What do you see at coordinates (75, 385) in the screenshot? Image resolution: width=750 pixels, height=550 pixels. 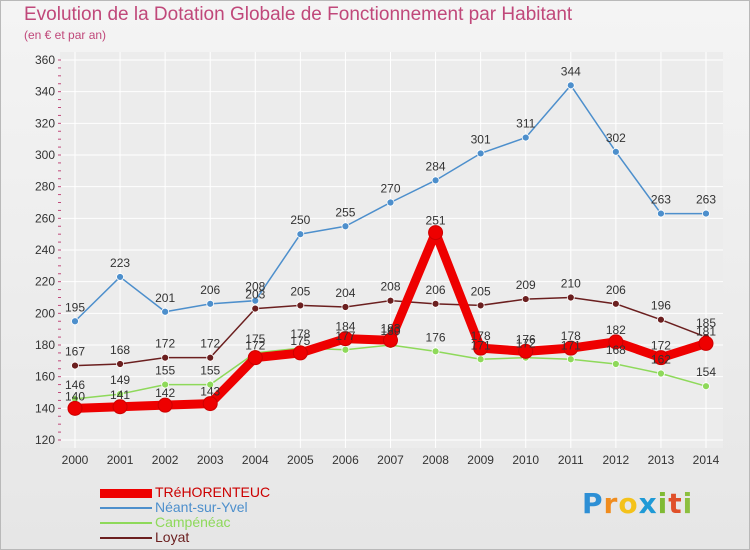 I see `data-label: 146` at bounding box center [75, 385].